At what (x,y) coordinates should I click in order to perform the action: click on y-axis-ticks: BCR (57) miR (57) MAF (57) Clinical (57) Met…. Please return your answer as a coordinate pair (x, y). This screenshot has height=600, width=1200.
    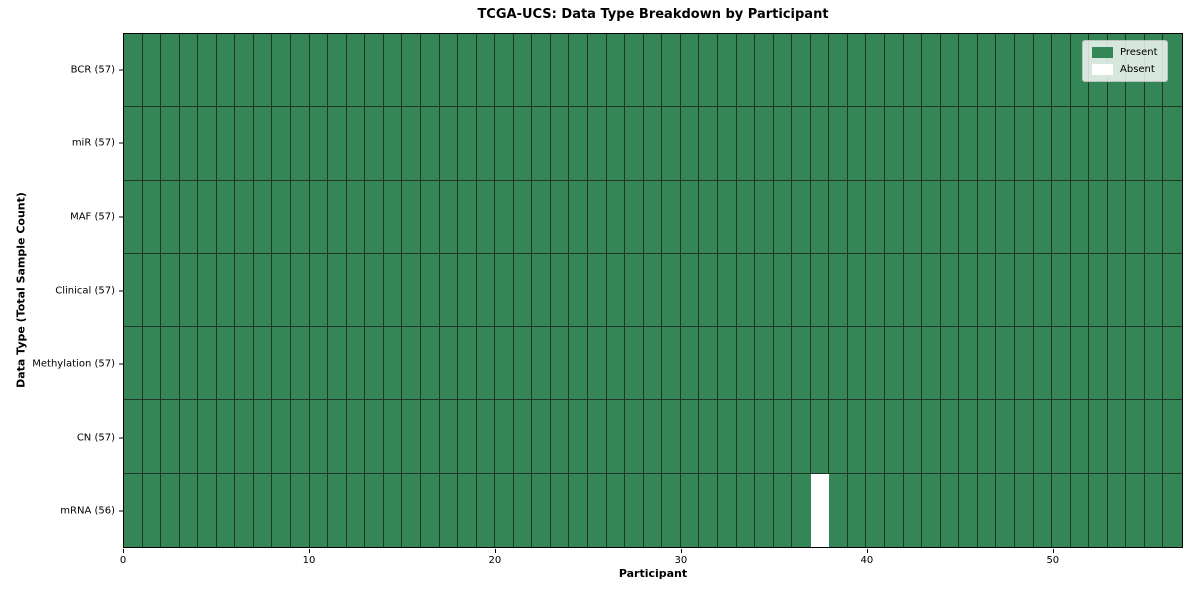
    Looking at the image, I should click on (61, 290).